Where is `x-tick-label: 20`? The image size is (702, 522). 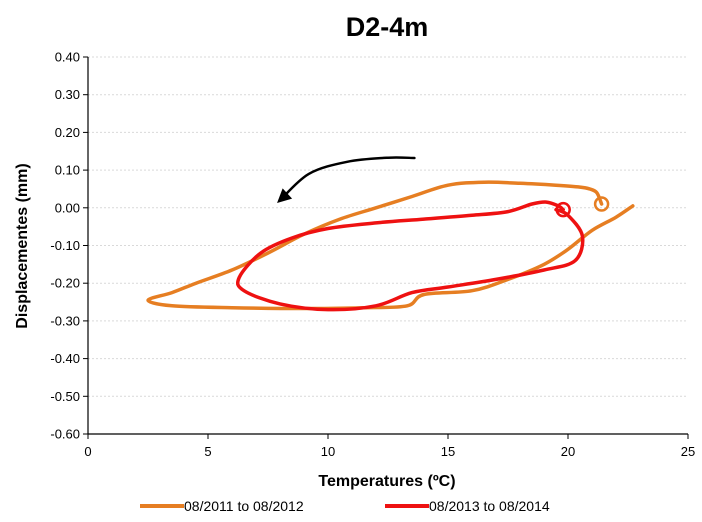
x-tick-label: 20 is located at coordinates (568, 451).